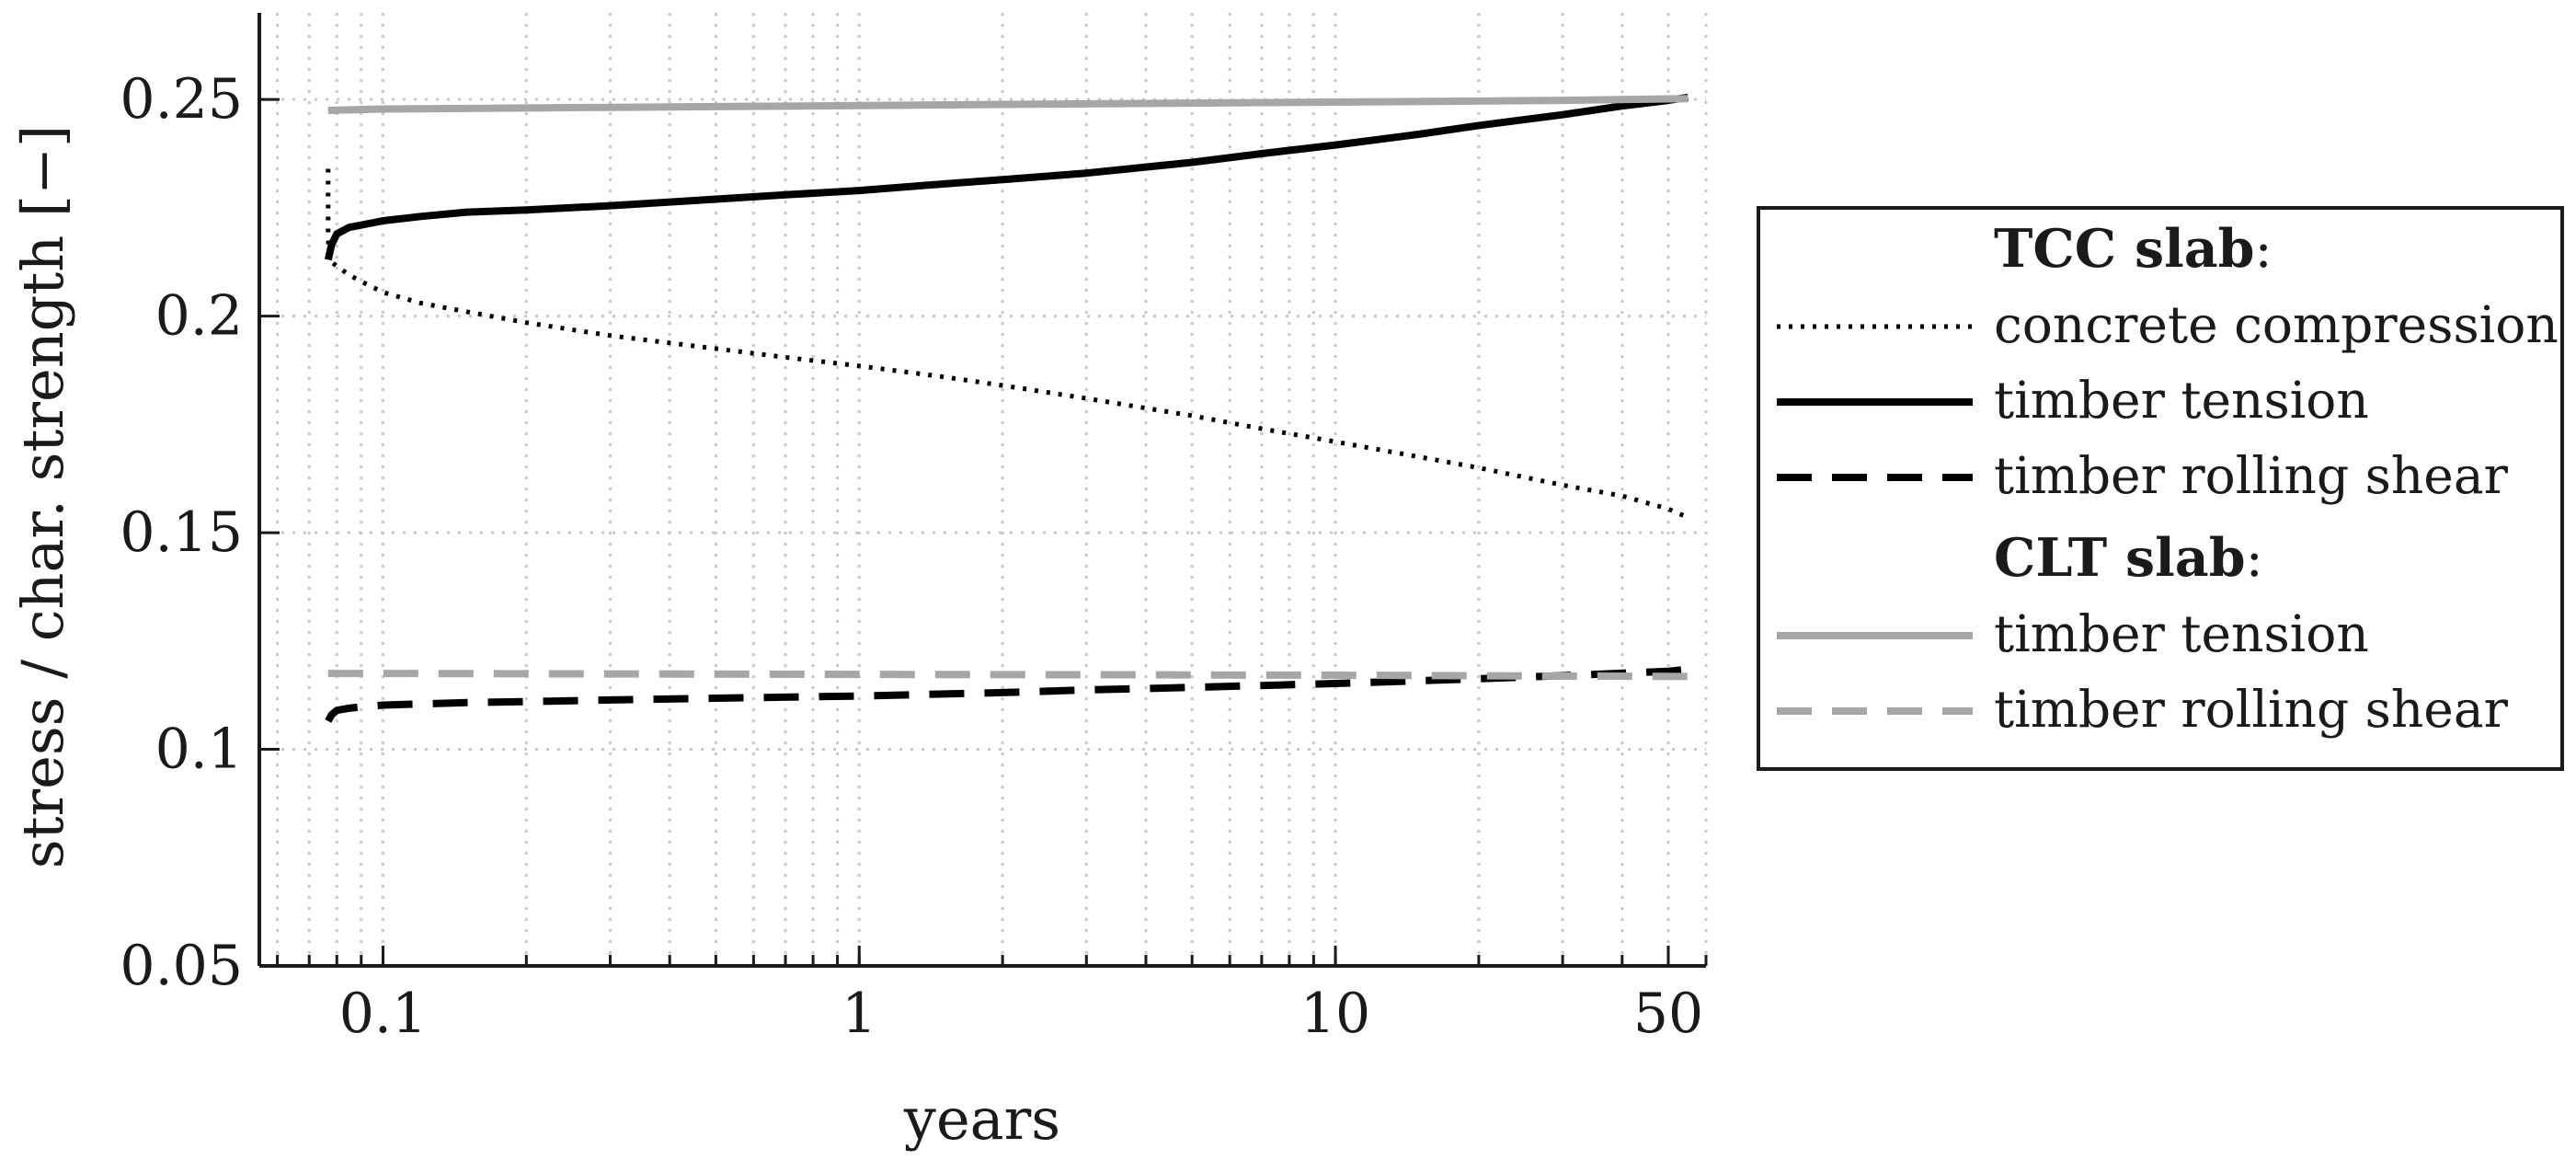 Image resolution: width=2576 pixels, height=1160 pixels. Describe the element at coordinates (181, 99) in the screenshot. I see `y-tick-label: 0.25` at that location.